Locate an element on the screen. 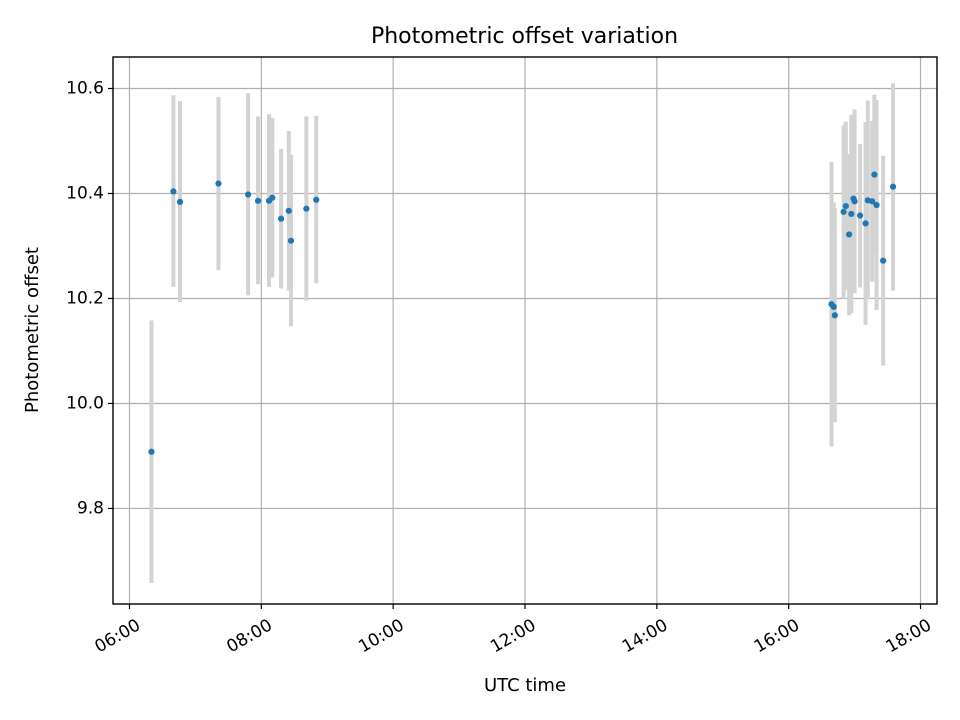  y-axis-ticks: 9.8 10.0 10.2 10.4 10.6 is located at coordinates (89, 298).